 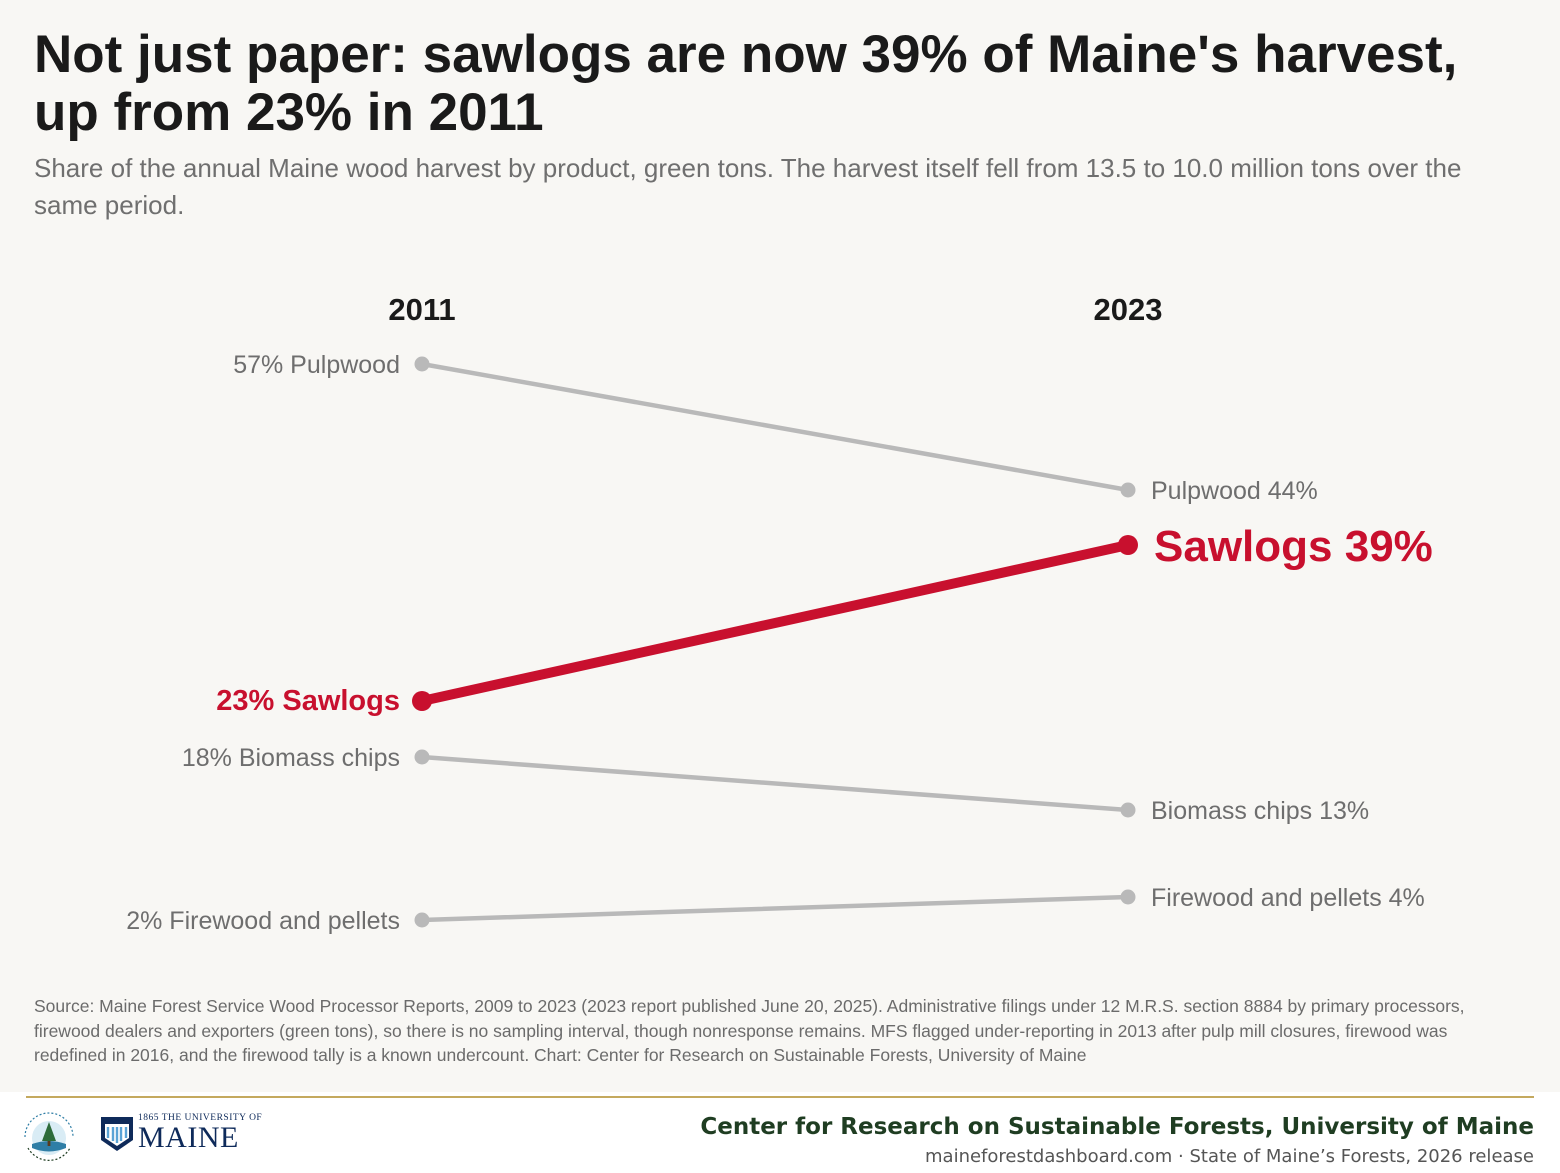 I want to click on series-line-pulpwood, so click(x=775, y=427).